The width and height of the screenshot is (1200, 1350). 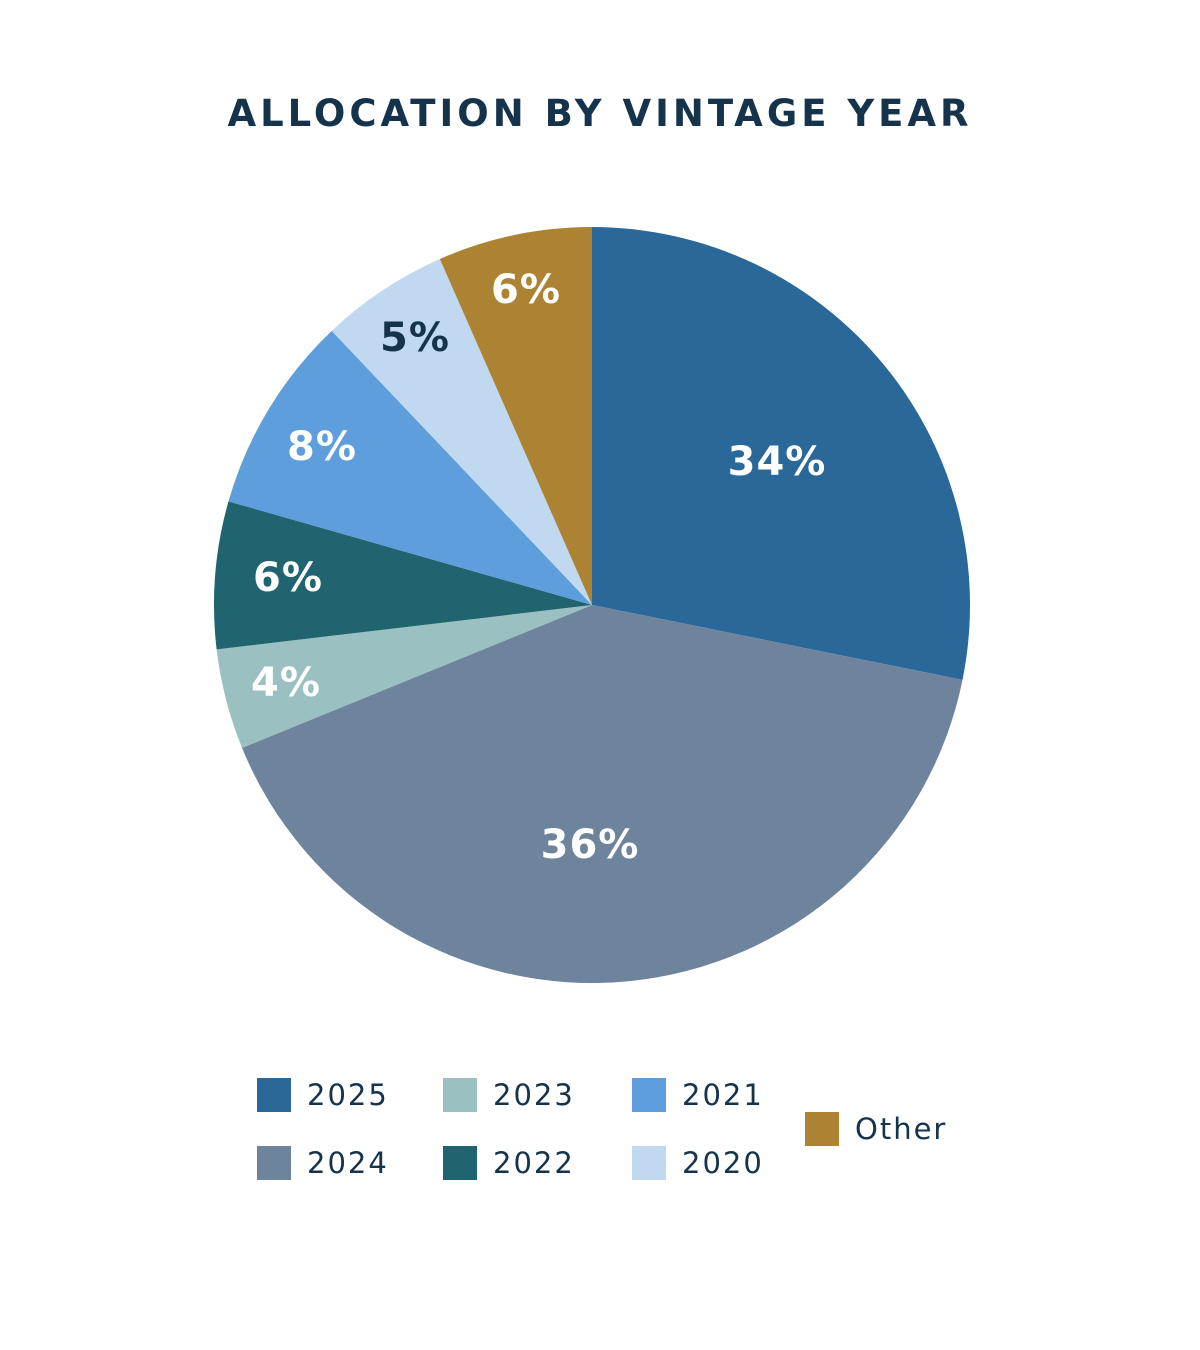 What do you see at coordinates (723, 1095) in the screenshot?
I see `legend-label: 2021` at bounding box center [723, 1095].